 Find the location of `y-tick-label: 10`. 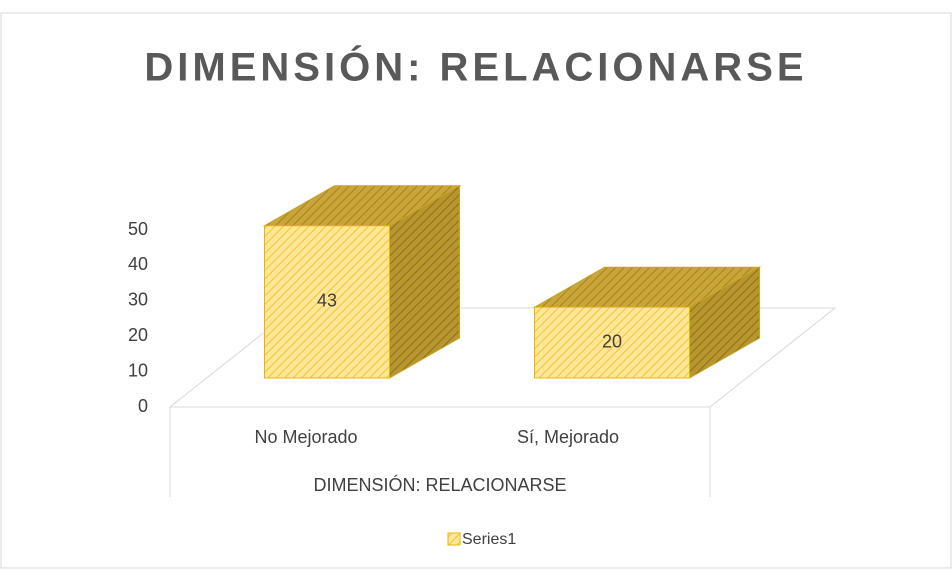

y-tick-label: 10 is located at coordinates (138, 370).